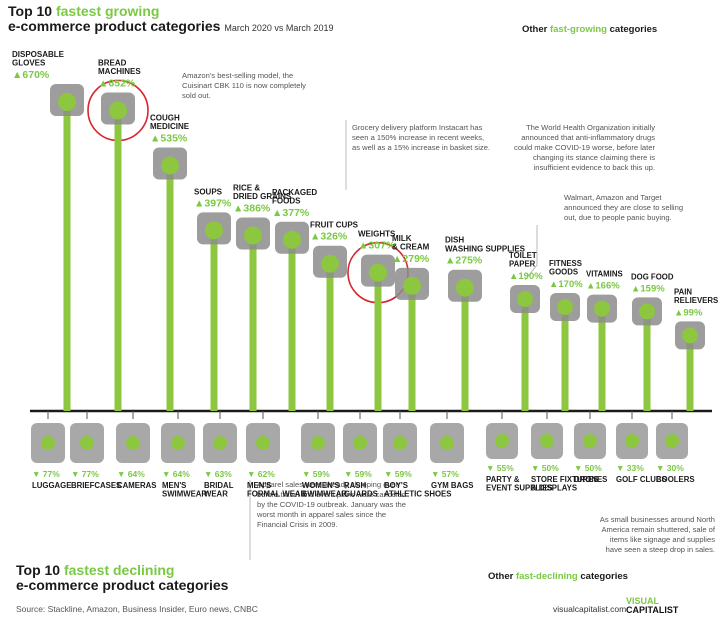  What do you see at coordinates (292, 237) in the screenshot?
I see `packaged-food-icon` at bounding box center [292, 237].